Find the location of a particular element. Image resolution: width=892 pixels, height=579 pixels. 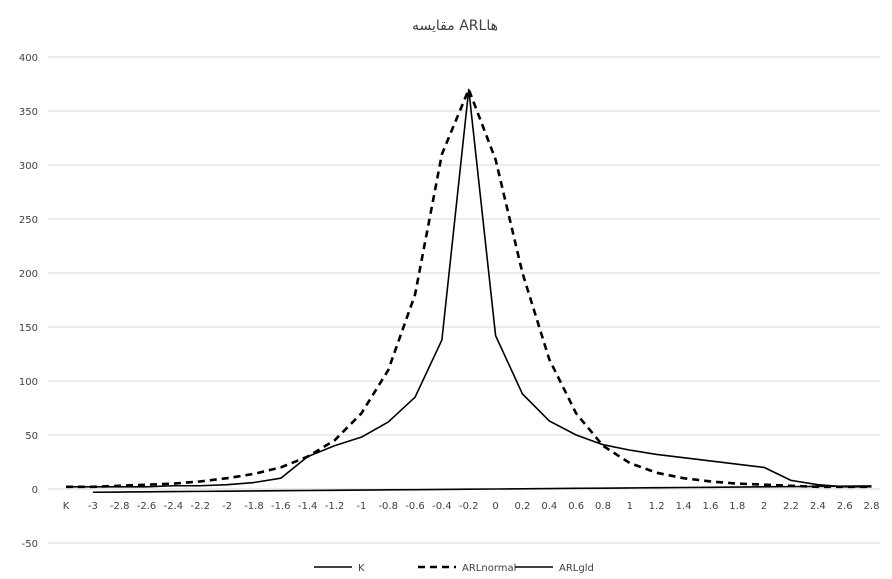

y-tick-label: 150 is located at coordinates (28, 328).